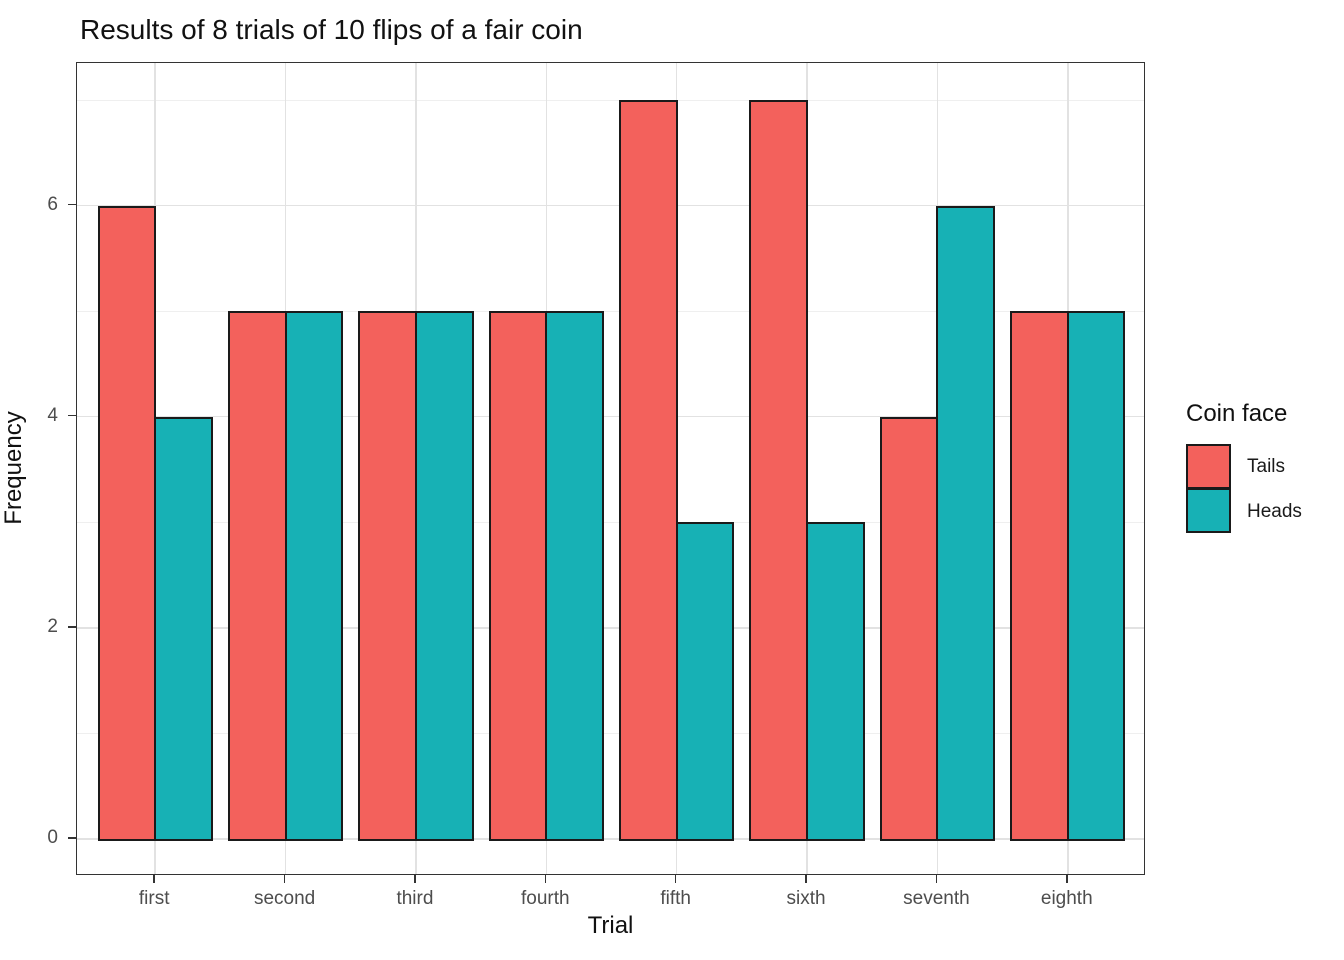  I want to click on bar-tails-first, so click(127, 523).